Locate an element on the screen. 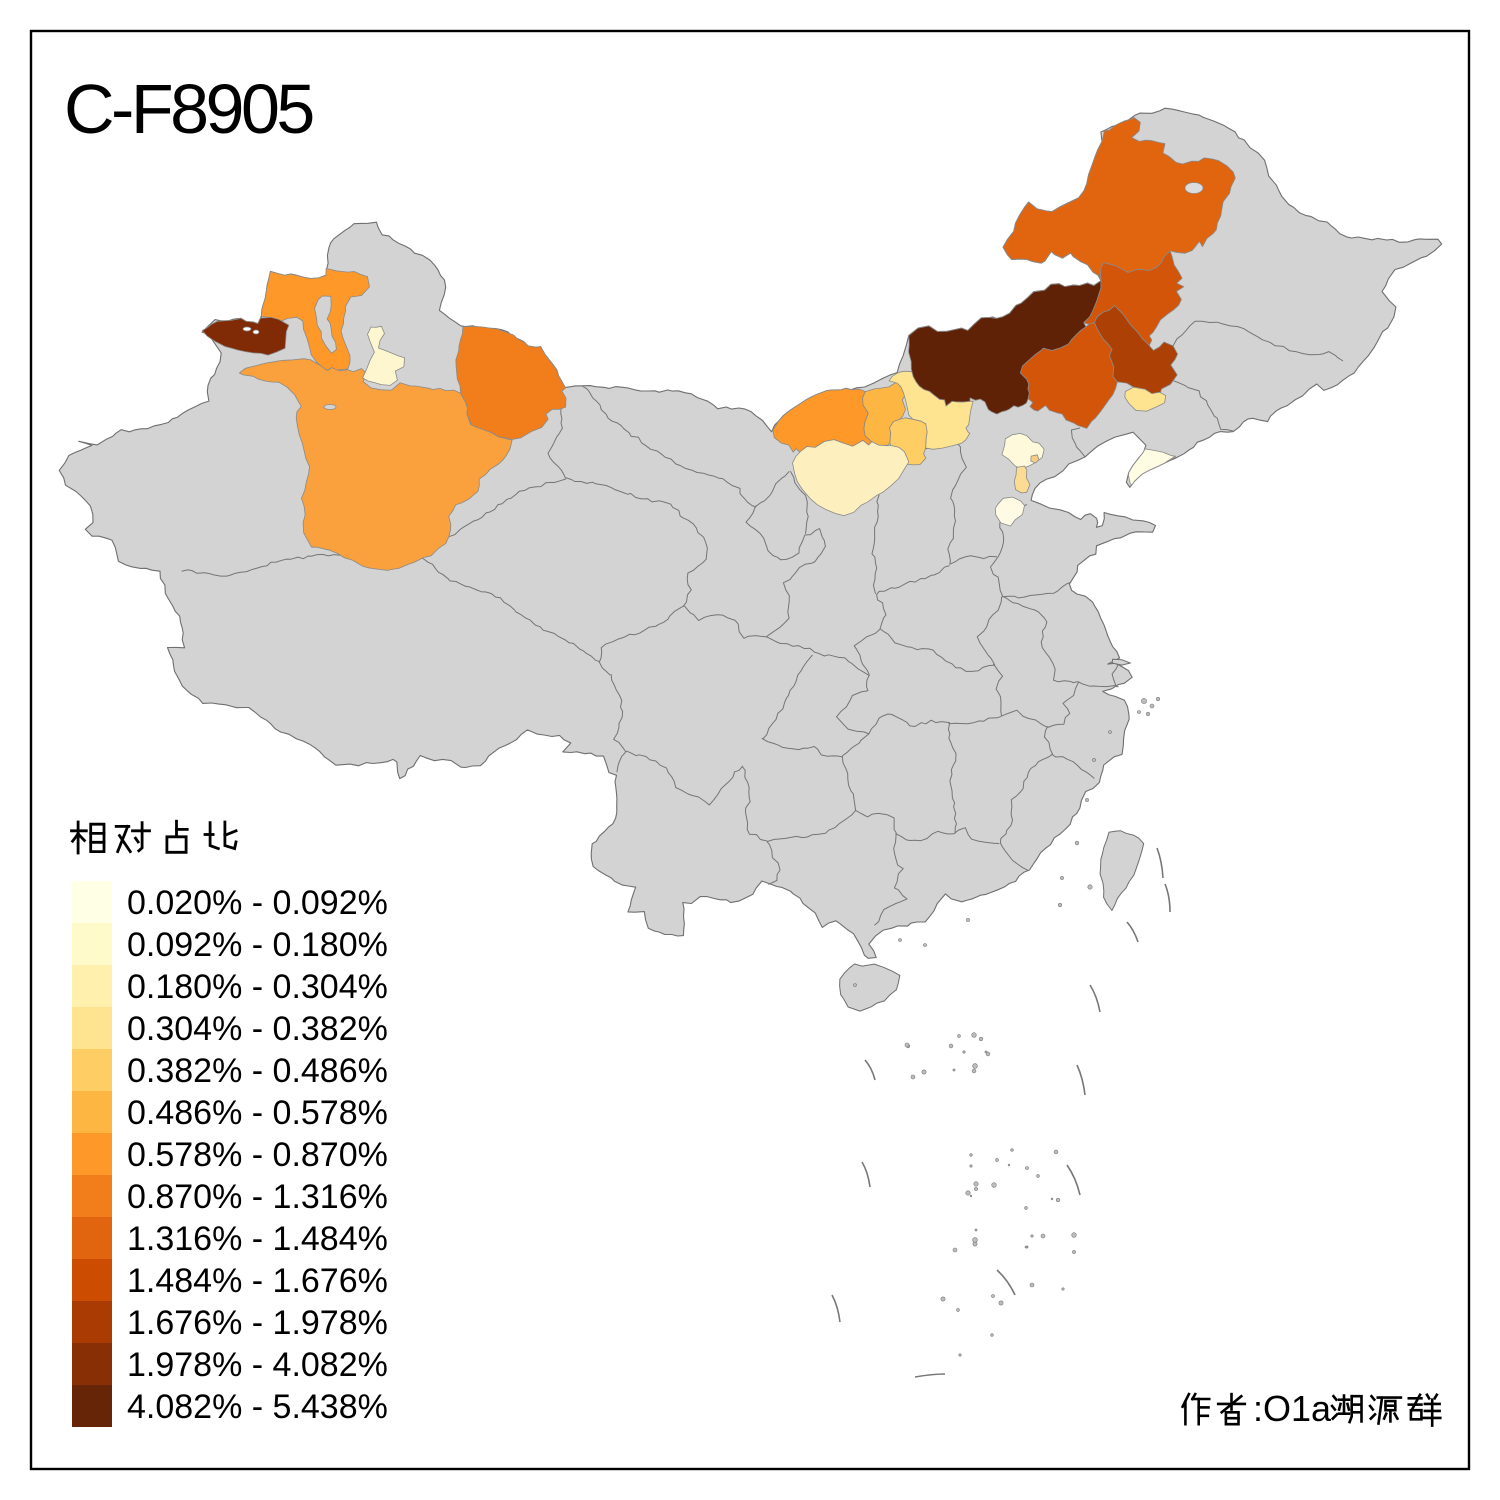 The height and width of the screenshot is (1500, 1500). svg-text: 1.484% - 1.676% is located at coordinates (257, 1281).